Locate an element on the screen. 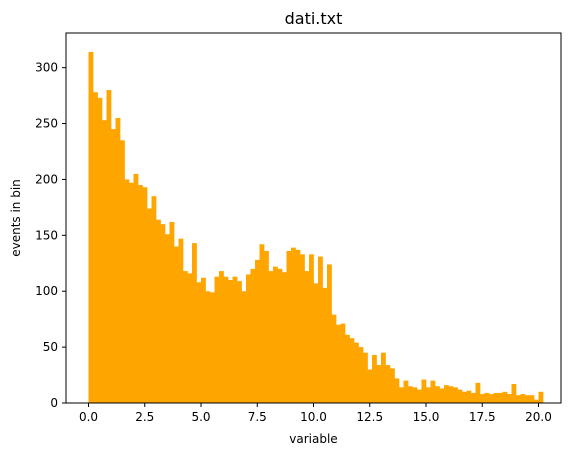 This screenshot has height=461, width=571. x-tick-label: 12.5 is located at coordinates (369, 417).